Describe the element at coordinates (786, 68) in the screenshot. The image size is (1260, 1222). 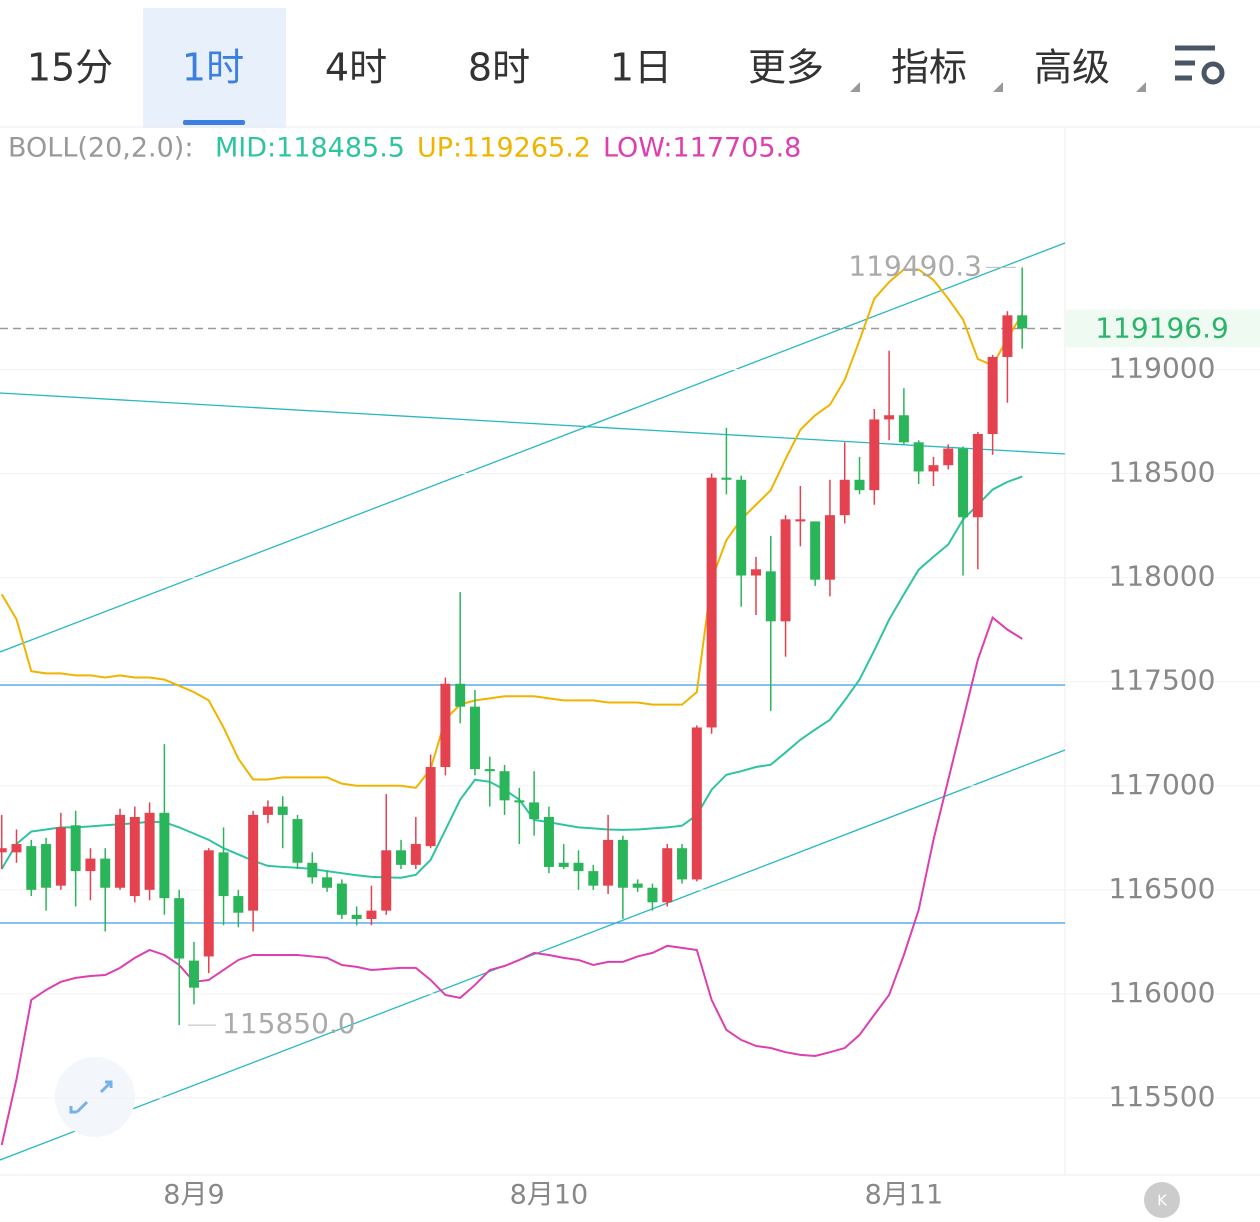
I see `tab: 更多` at that location.